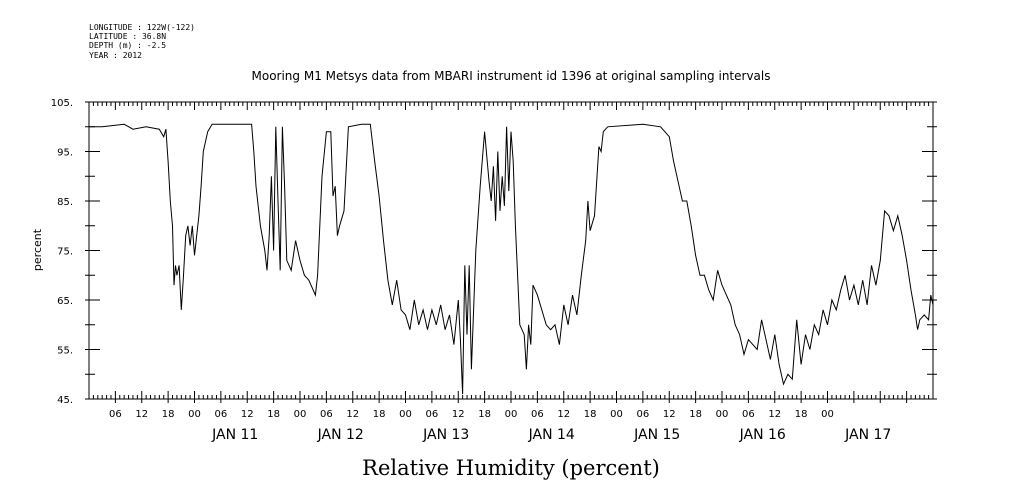 This screenshot has width=1009, height=504. Describe the element at coordinates (65, 252) in the screenshot. I see `y-tick-label: 75.` at that location.